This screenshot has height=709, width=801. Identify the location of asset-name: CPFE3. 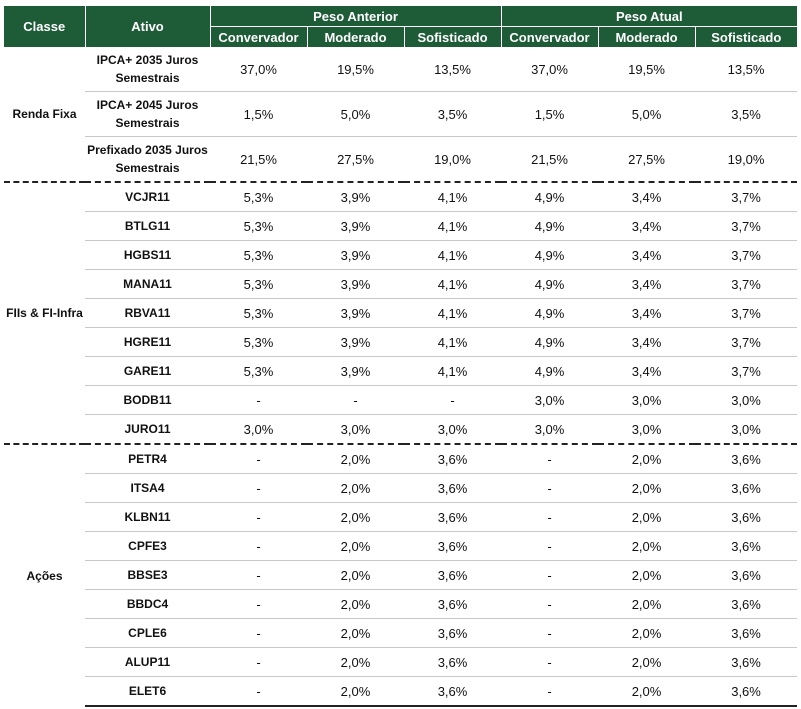
(147, 546).